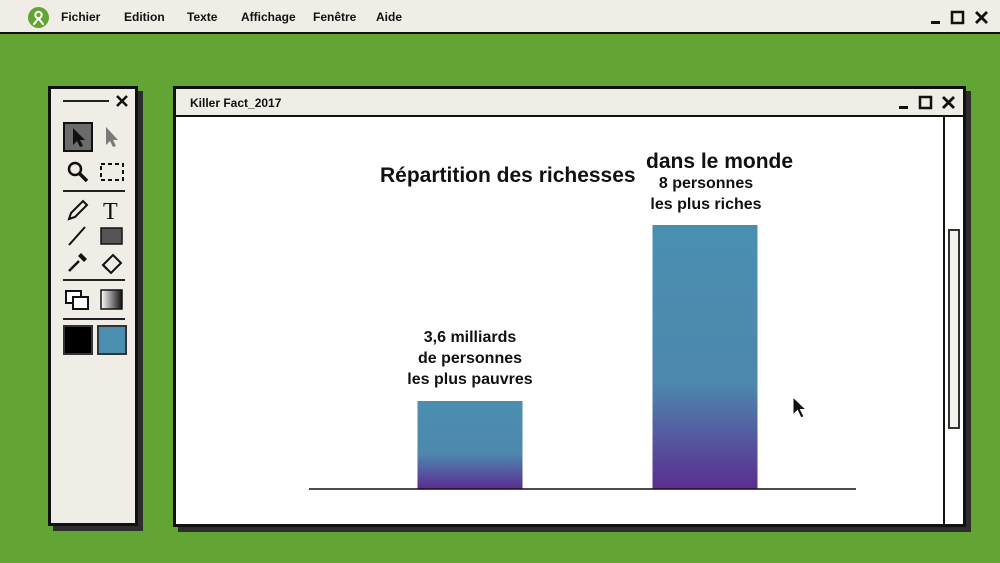  I want to click on document-titlebar: Killer Fact_2017, so click(569, 103).